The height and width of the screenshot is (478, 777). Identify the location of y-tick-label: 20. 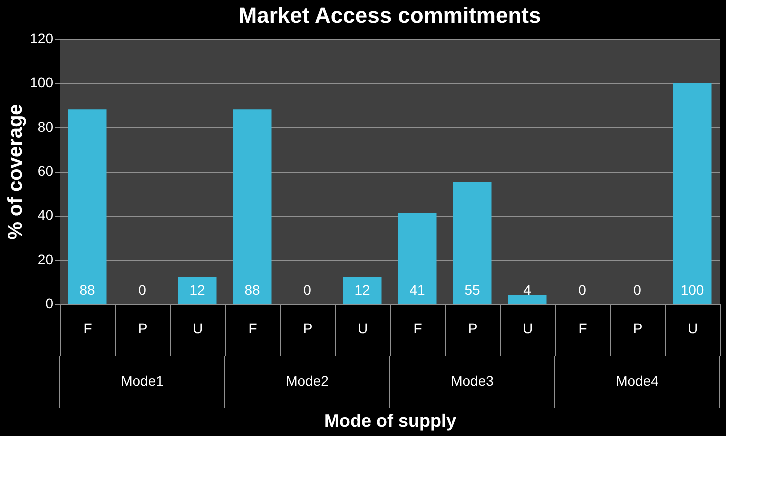
(46, 259).